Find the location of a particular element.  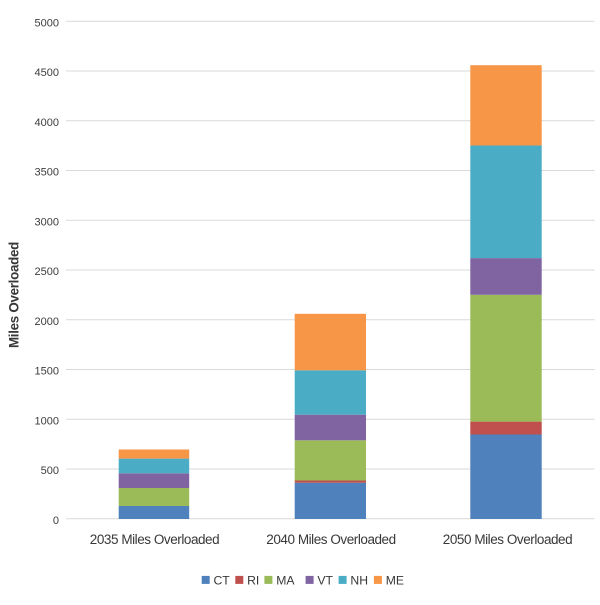

svg-text: 4500 is located at coordinates (47, 73).